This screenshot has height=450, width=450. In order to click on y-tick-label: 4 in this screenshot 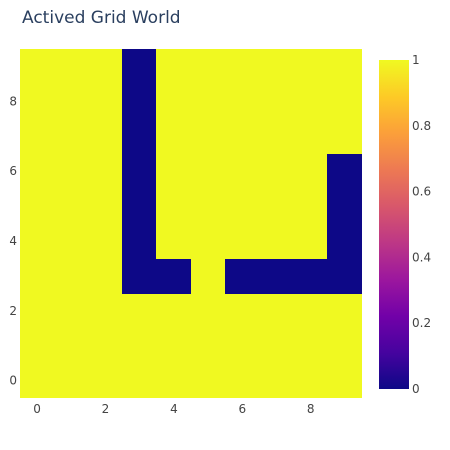, I will do `click(13, 241)`.